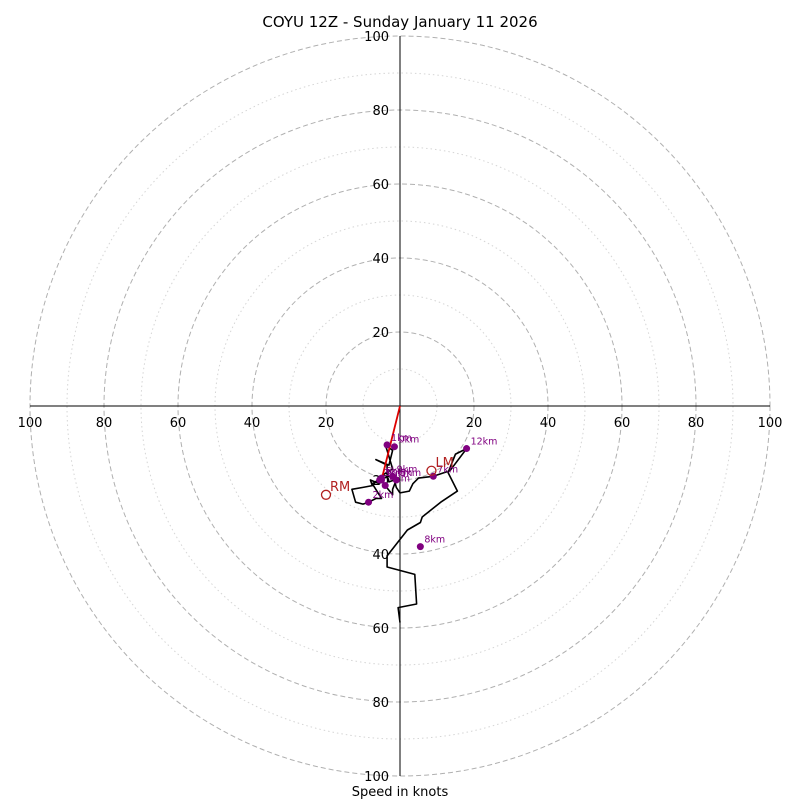  Describe the element at coordinates (178, 423) in the screenshot. I see `tick-label-left-60: 60` at that location.